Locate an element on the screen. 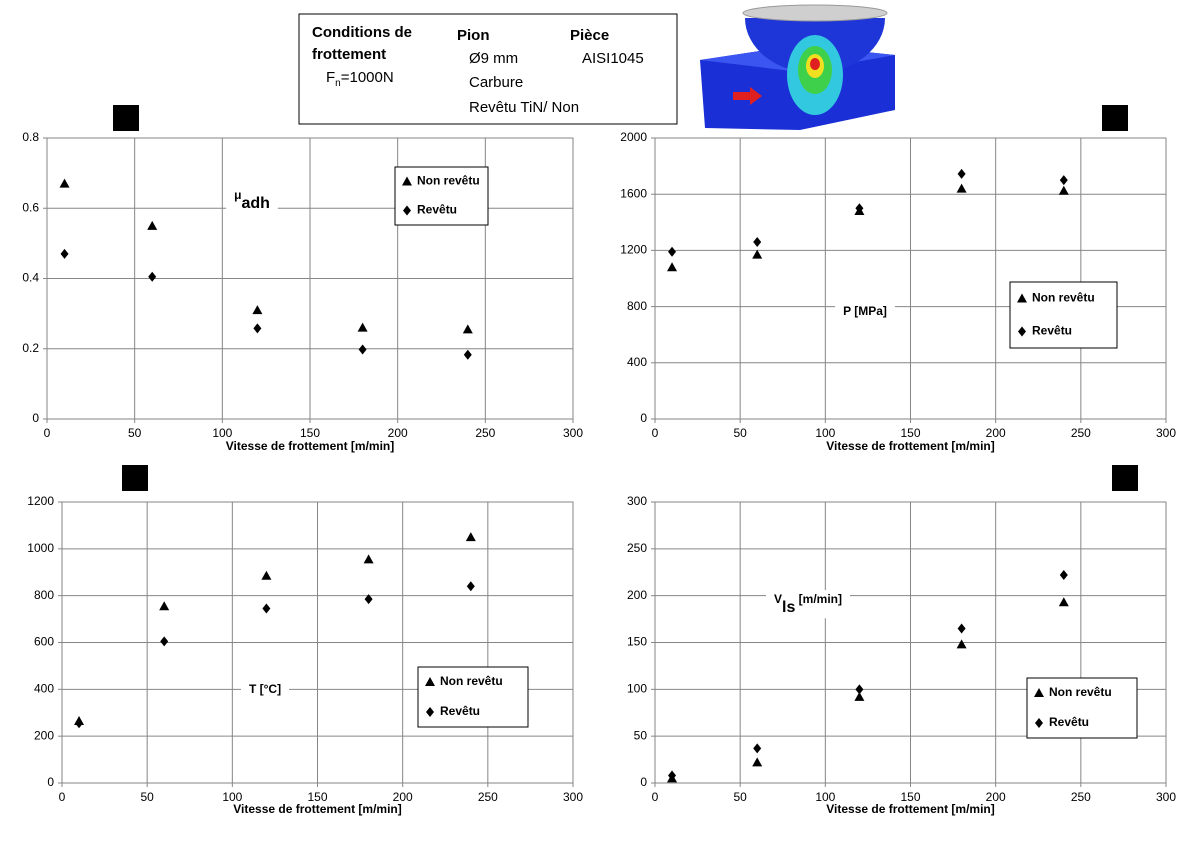  panel-tag: b is located at coordinates (1115, 117).